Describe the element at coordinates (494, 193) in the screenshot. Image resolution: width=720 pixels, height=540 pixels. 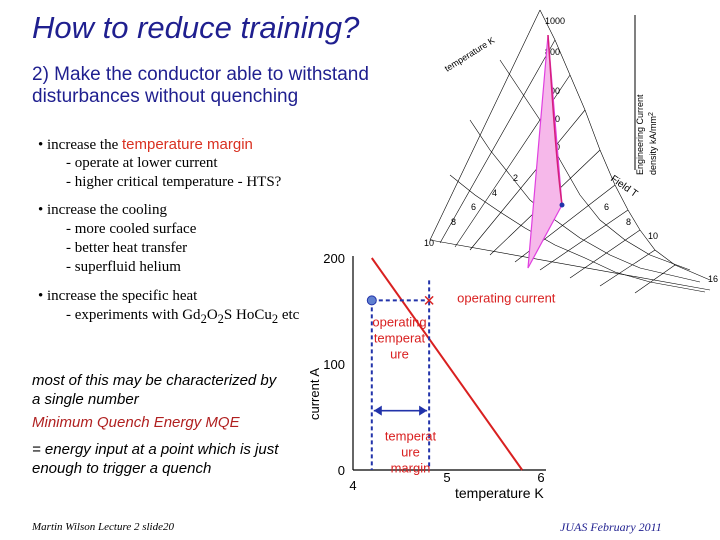
I see `temp-tick-label: 4` at that location.